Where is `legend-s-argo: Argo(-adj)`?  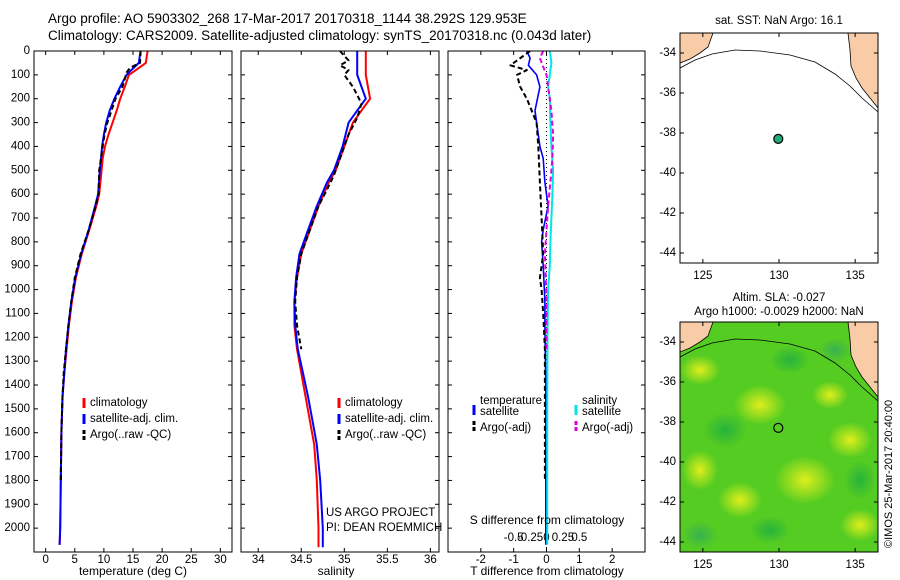 legend-s-argo: Argo(-adj) is located at coordinates (607, 428).